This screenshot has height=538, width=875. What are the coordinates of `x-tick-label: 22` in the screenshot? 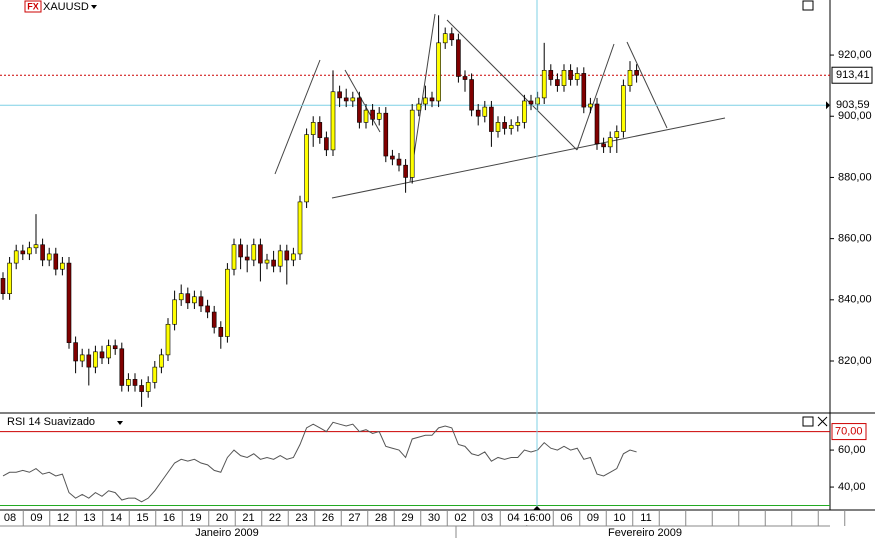 It's located at (275, 518).